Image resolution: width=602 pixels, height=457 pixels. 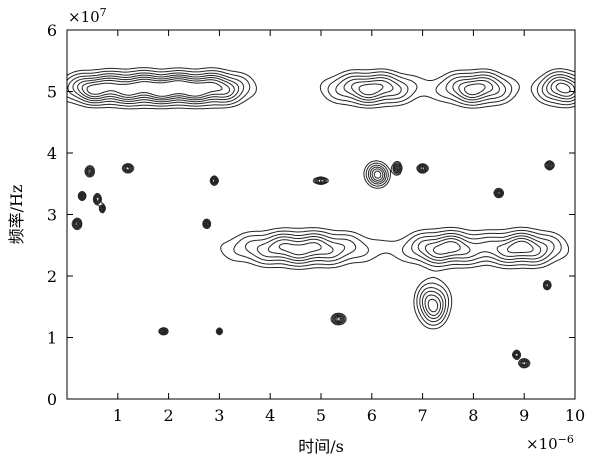 What do you see at coordinates (473, 415) in the screenshot?
I see `x-tick-label: 8` at bounding box center [473, 415].